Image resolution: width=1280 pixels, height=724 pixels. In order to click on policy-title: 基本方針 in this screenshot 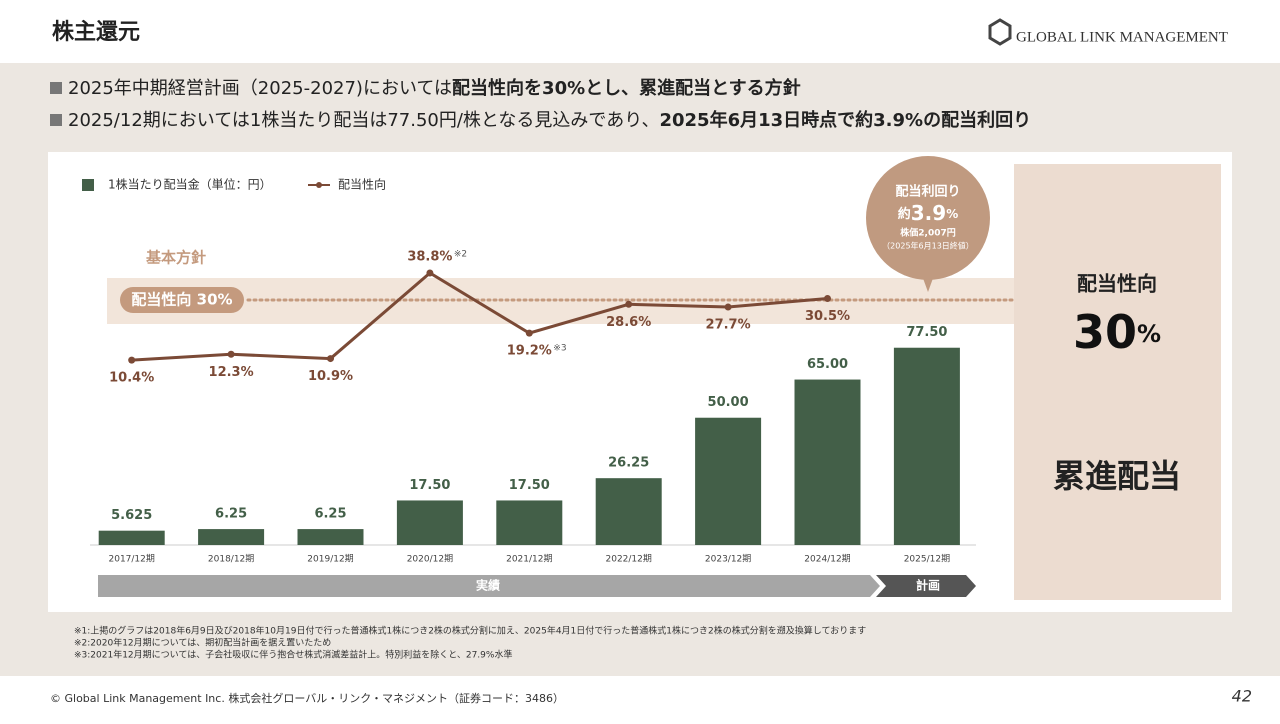, I will do `click(175, 258)`.